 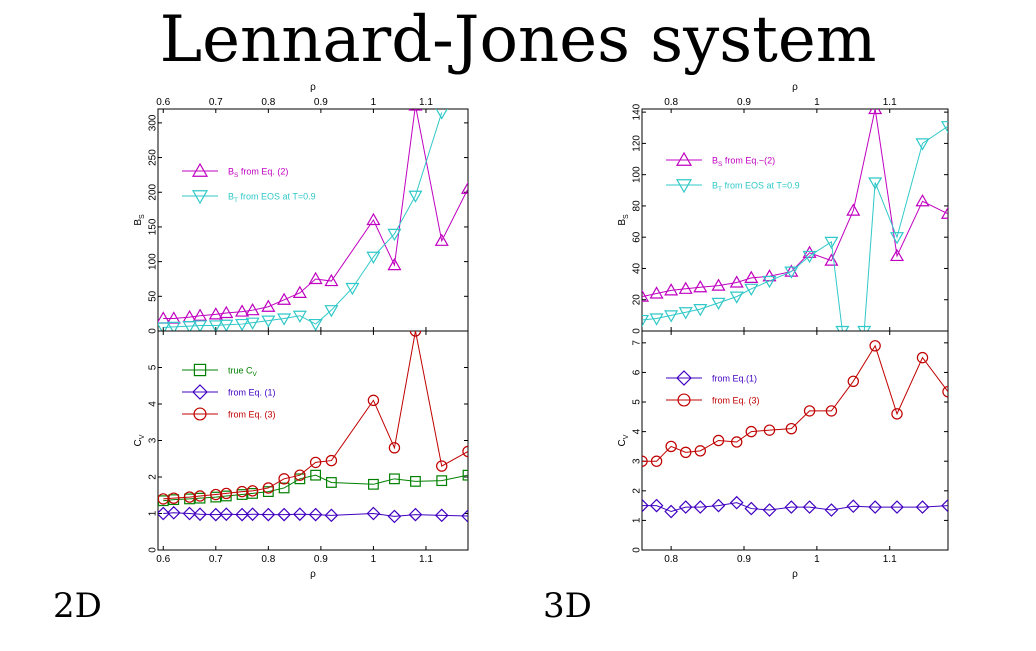 I want to click on x-tick-label: 0.8, so click(x=671, y=102).